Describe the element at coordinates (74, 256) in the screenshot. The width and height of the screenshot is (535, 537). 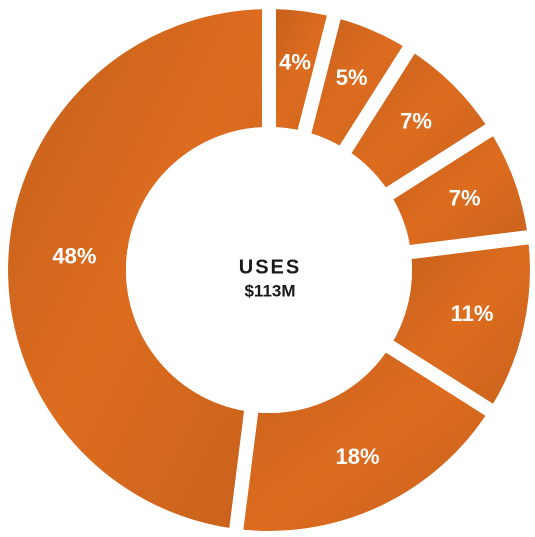
I see `data-label: 48%` at that location.